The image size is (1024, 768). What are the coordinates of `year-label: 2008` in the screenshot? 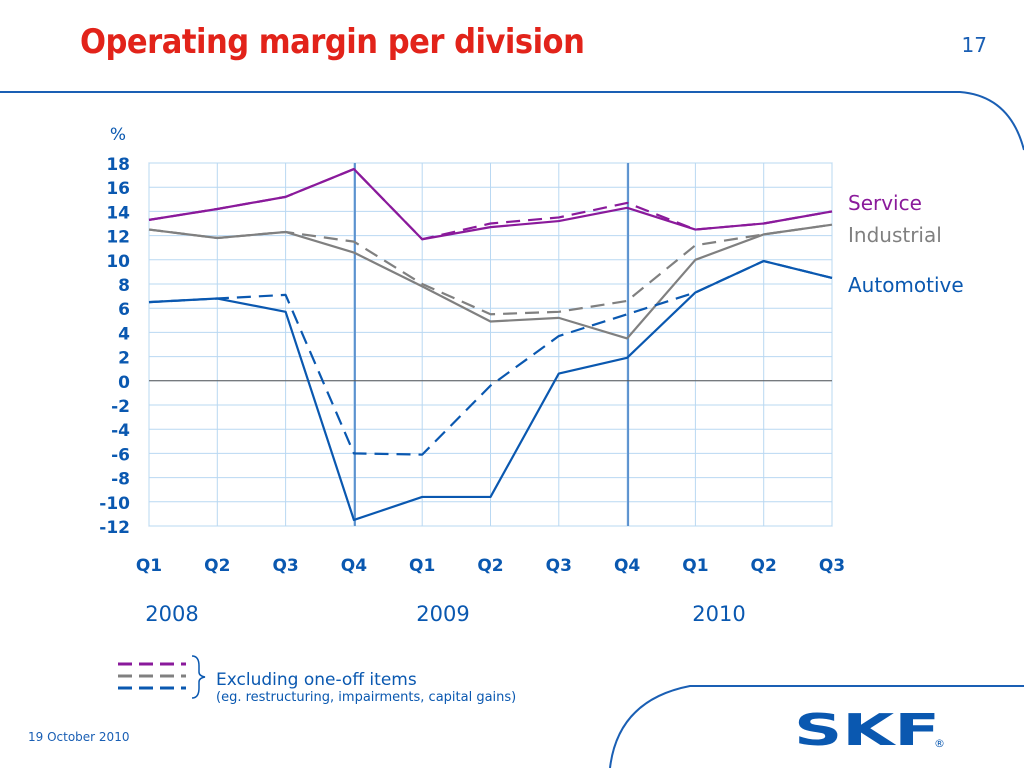 It's located at (171, 614).